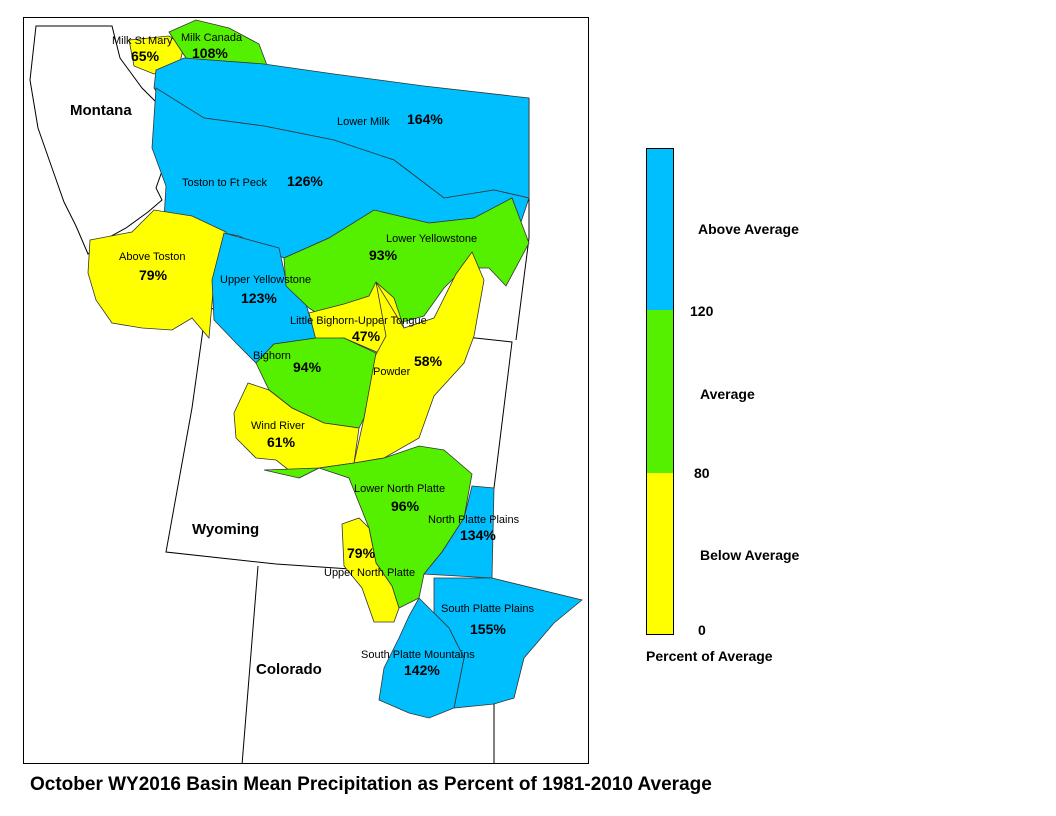  Describe the element at coordinates (102, 140) in the screenshot. I see `montana-boundary` at that location.